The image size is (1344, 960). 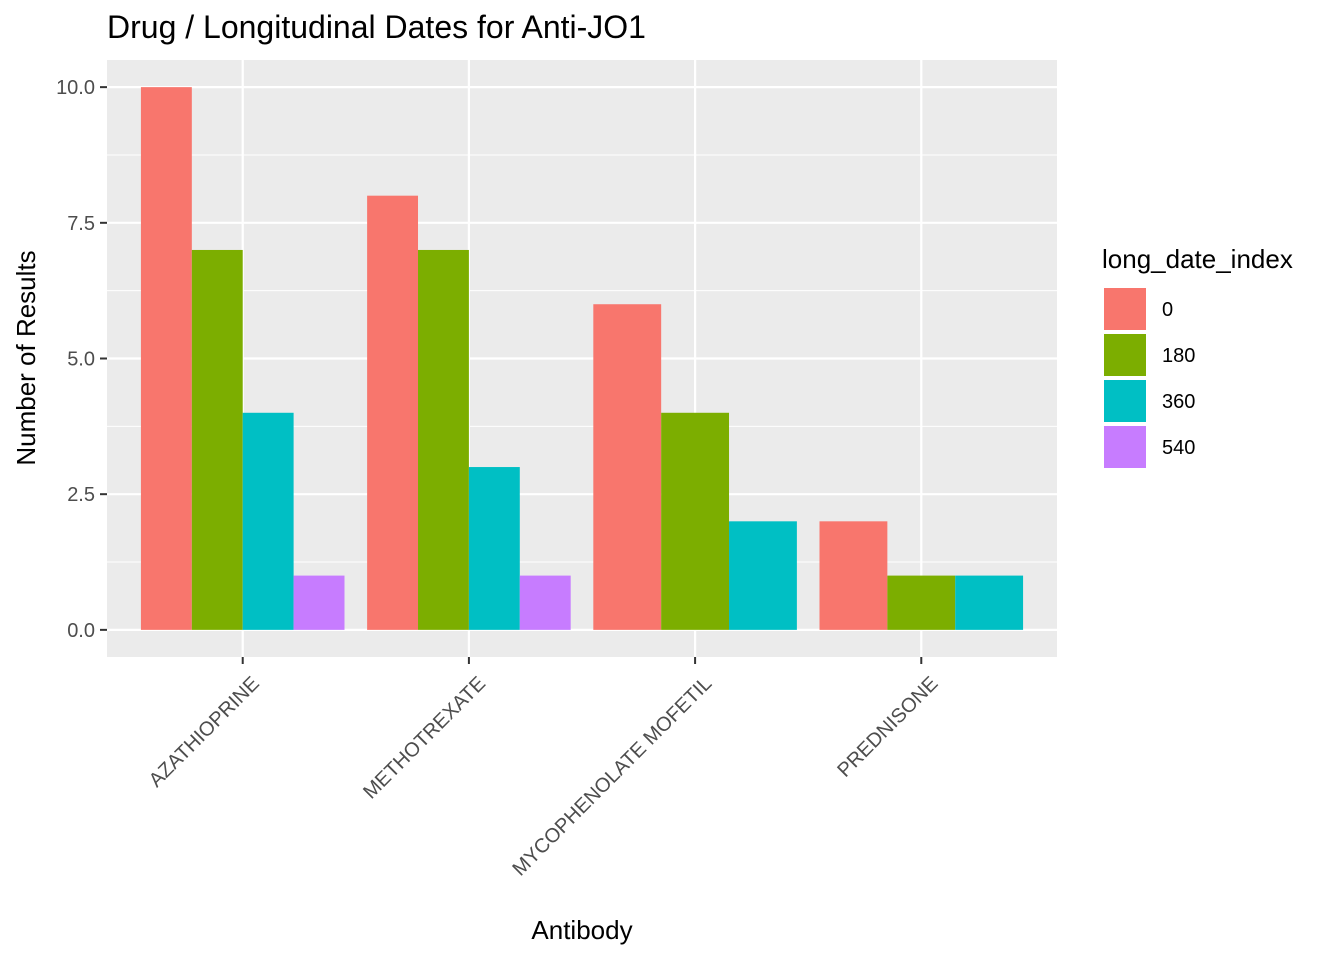 What do you see at coordinates (424, 738) in the screenshot?
I see `x-tick-label: METHOTREXATE` at bounding box center [424, 738].